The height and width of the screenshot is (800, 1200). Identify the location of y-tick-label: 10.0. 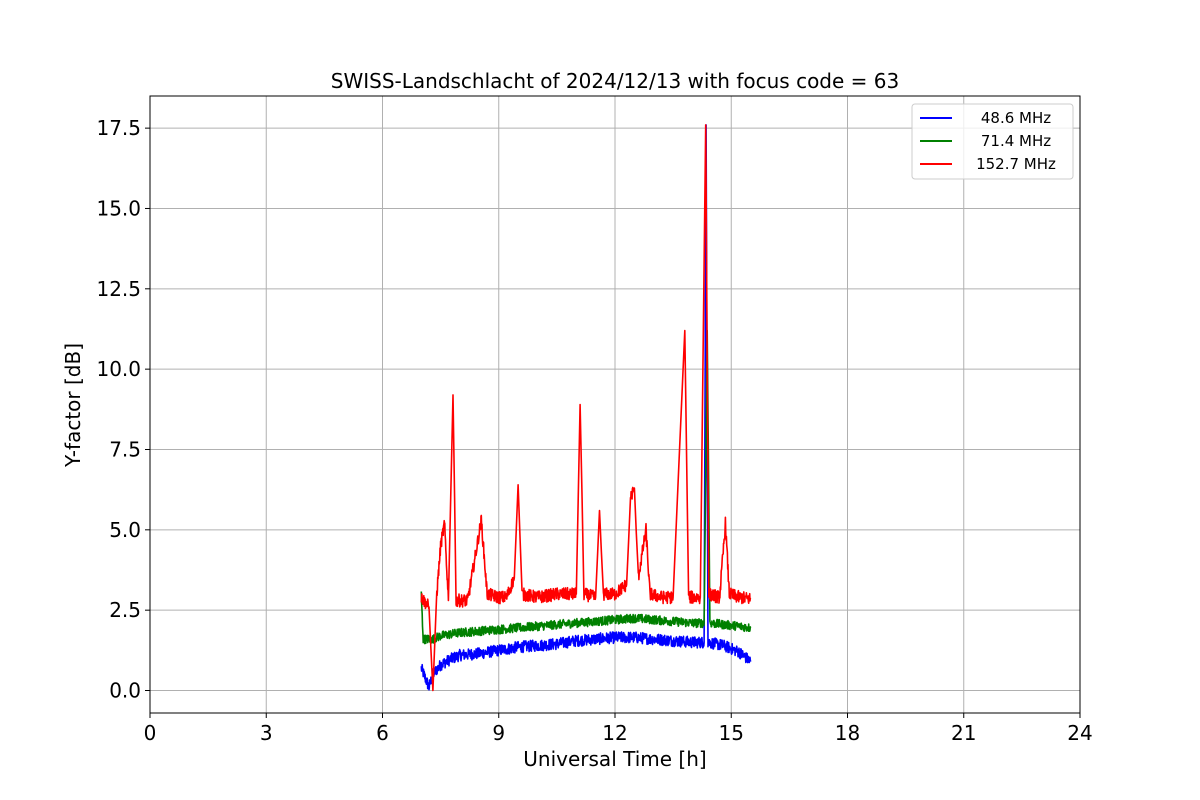
(118, 369).